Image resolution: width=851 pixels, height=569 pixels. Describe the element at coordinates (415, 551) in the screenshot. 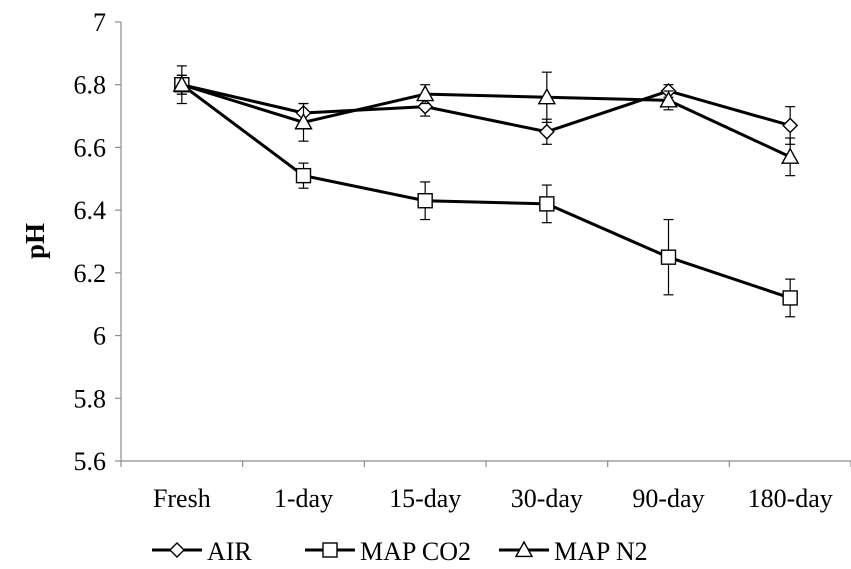

I see `legend-label: MAP CO2` at that location.